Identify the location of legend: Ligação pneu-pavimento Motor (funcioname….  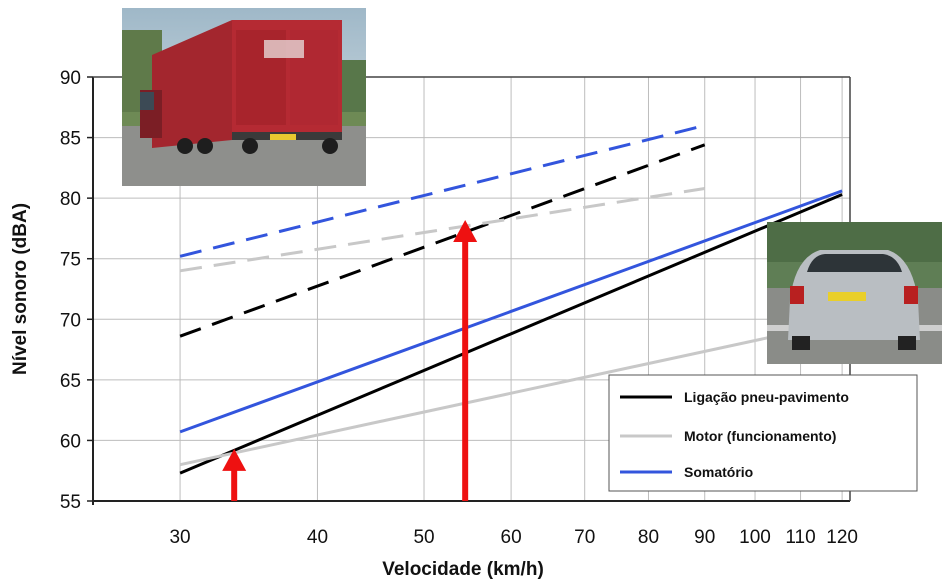
(763, 433).